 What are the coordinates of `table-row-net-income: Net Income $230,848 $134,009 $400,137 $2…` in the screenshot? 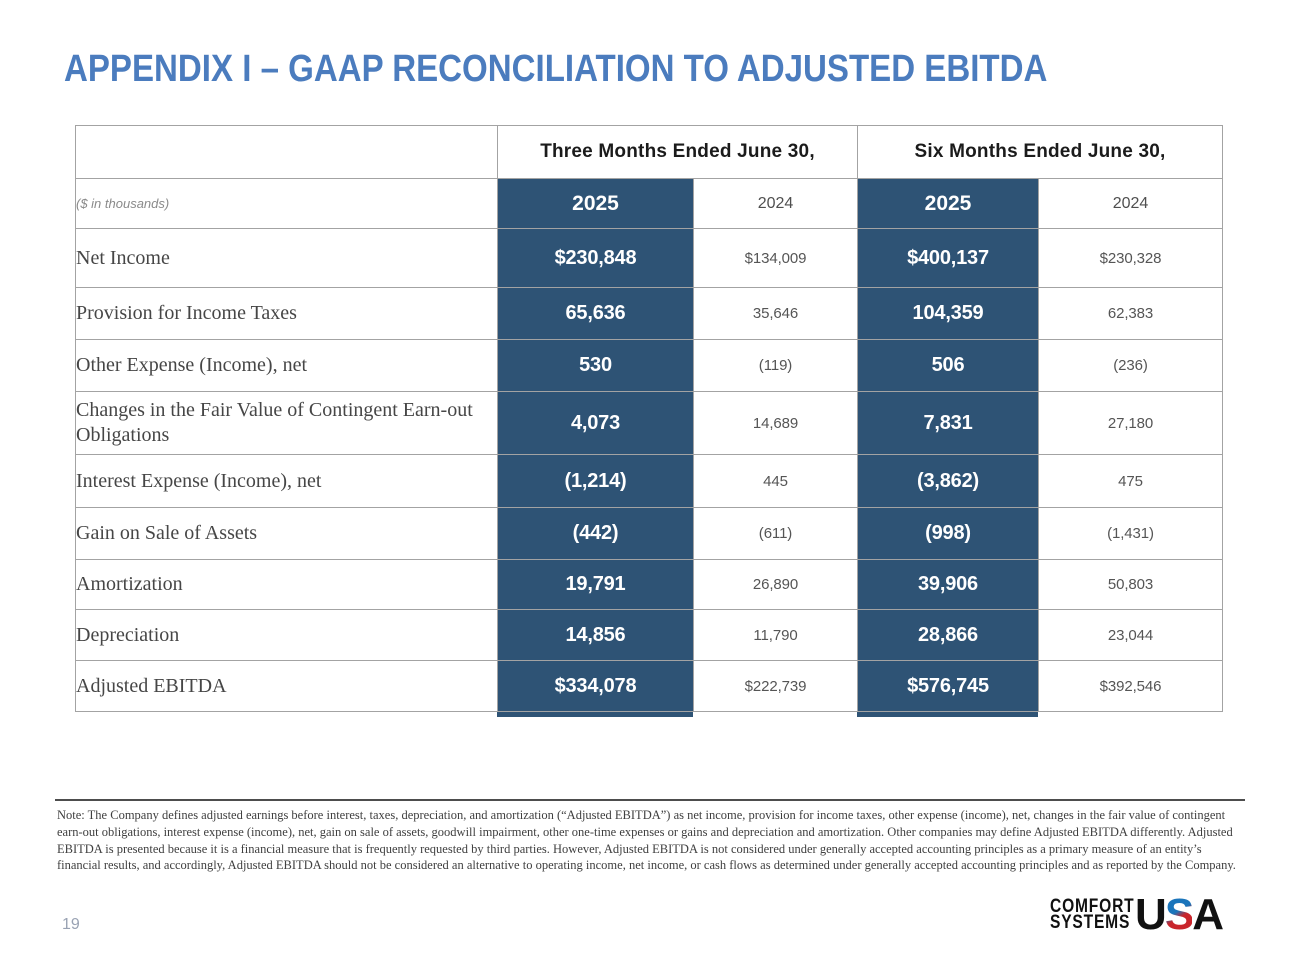 It's located at (649, 258).